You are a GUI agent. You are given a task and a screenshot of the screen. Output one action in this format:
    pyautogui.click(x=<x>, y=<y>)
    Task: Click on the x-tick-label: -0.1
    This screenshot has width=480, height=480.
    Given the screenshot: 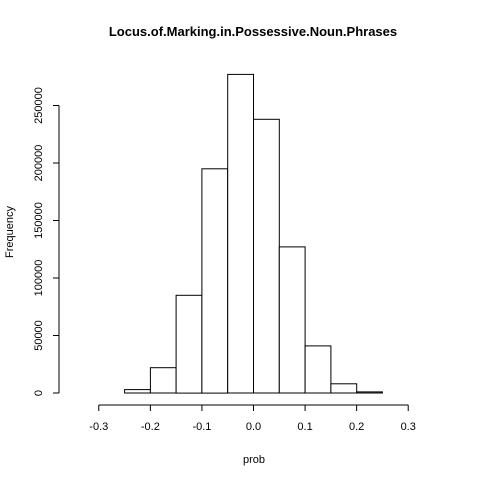 What is the action you would take?
    pyautogui.click(x=201, y=427)
    